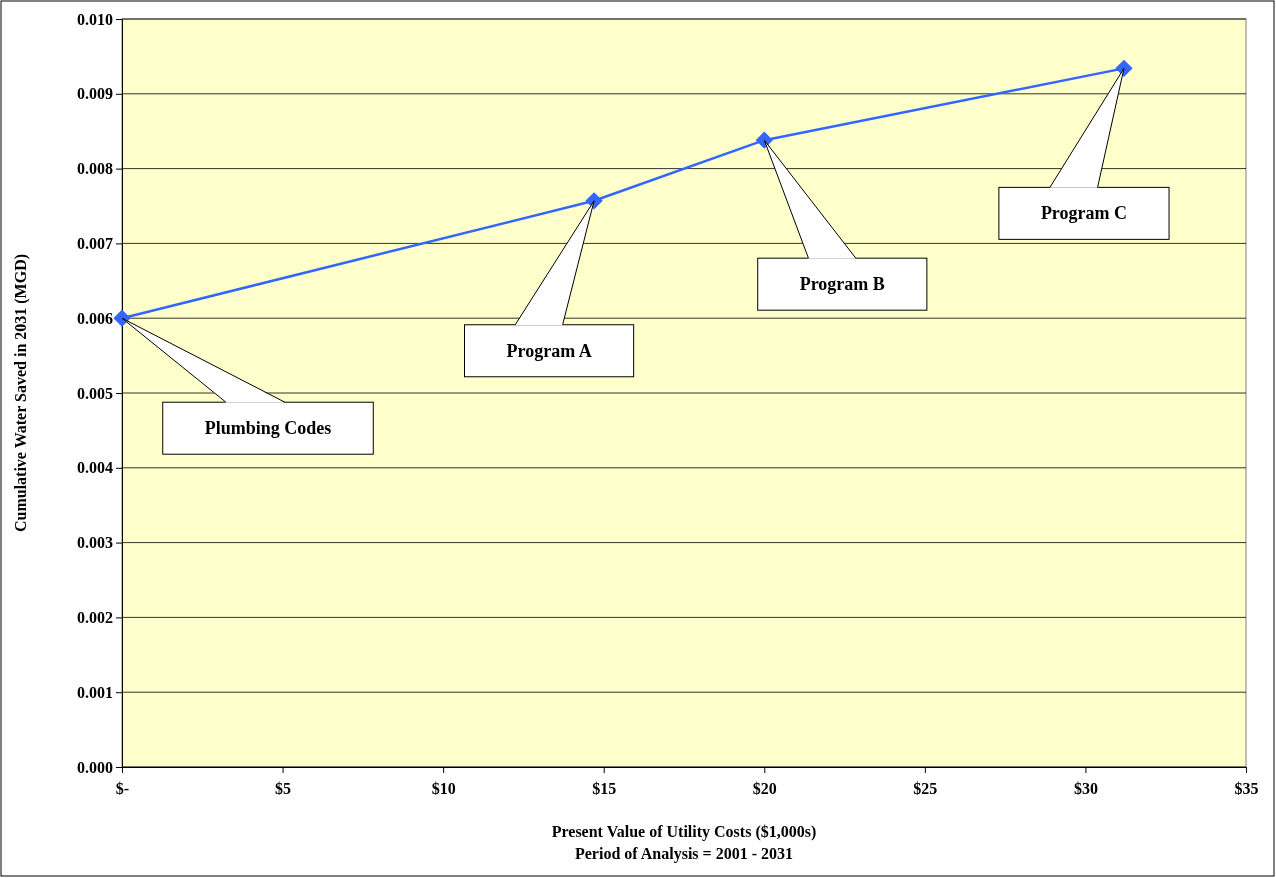  What do you see at coordinates (283, 788) in the screenshot?
I see `x-tick-label: $5` at bounding box center [283, 788].